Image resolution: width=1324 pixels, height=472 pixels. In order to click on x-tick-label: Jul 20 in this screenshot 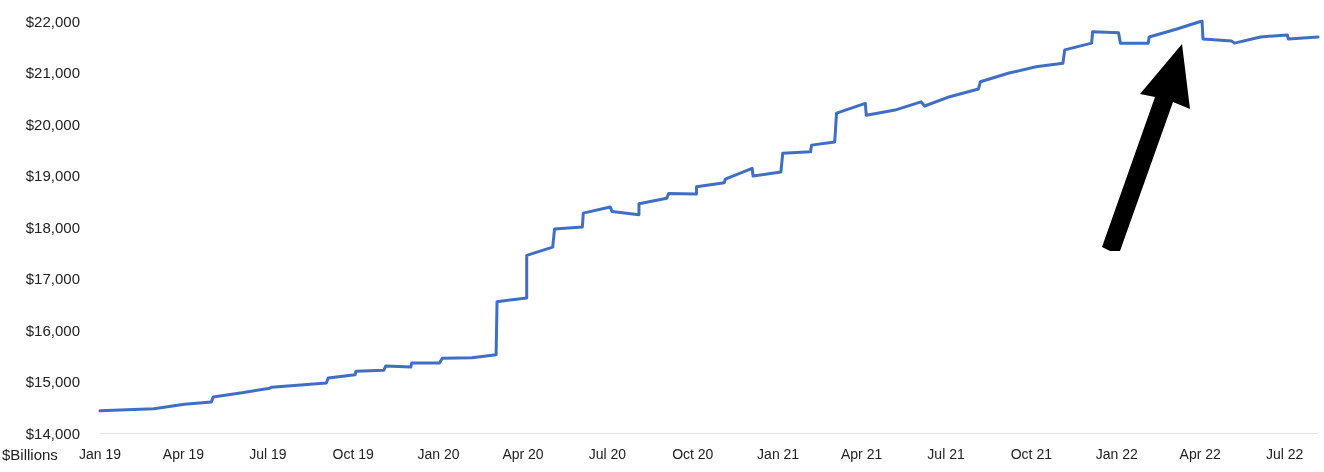, I will do `click(607, 454)`.